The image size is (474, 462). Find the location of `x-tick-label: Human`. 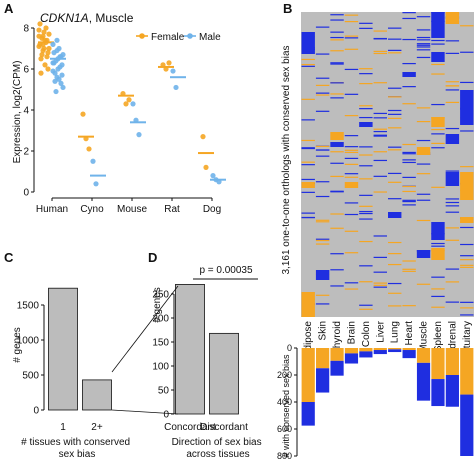

x-tick-label: Human is located at coordinates (52, 209).